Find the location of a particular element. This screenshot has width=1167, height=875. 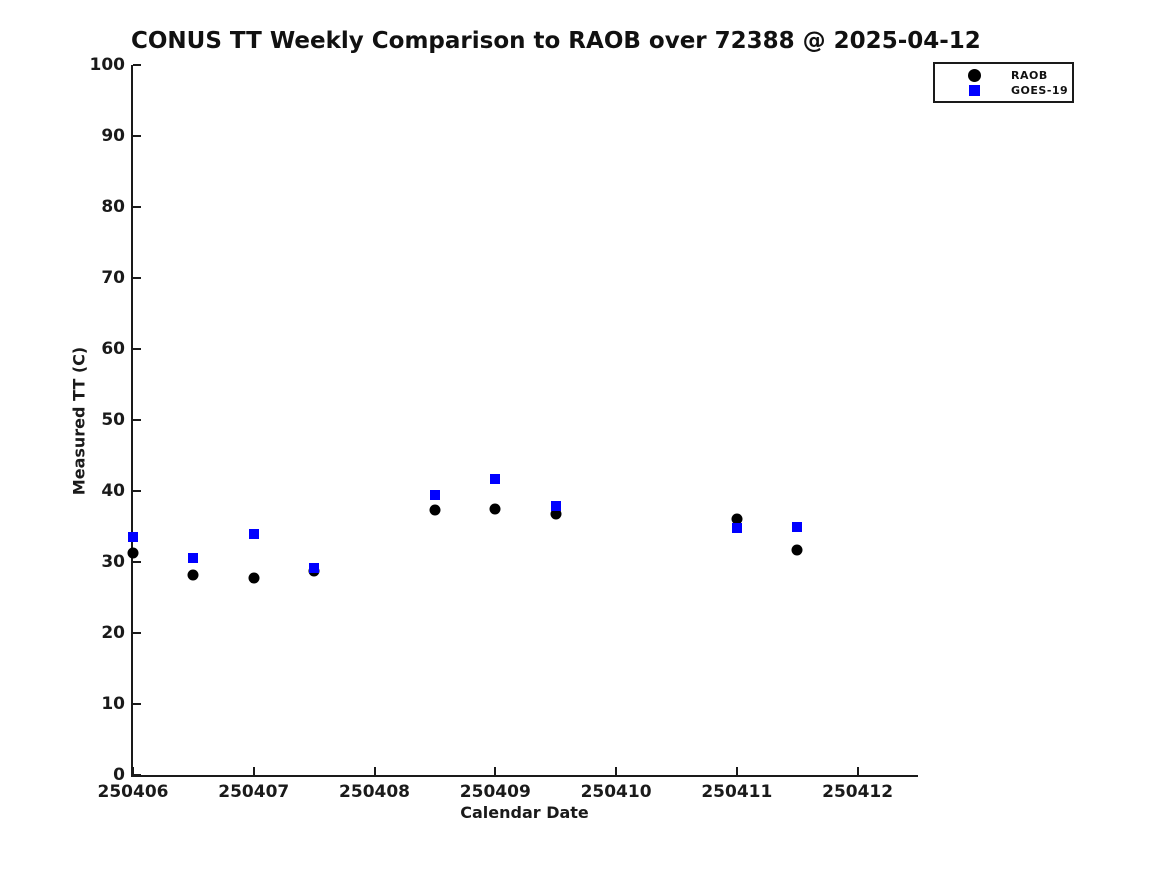

legend-label: RAOB is located at coordinates (1029, 75).